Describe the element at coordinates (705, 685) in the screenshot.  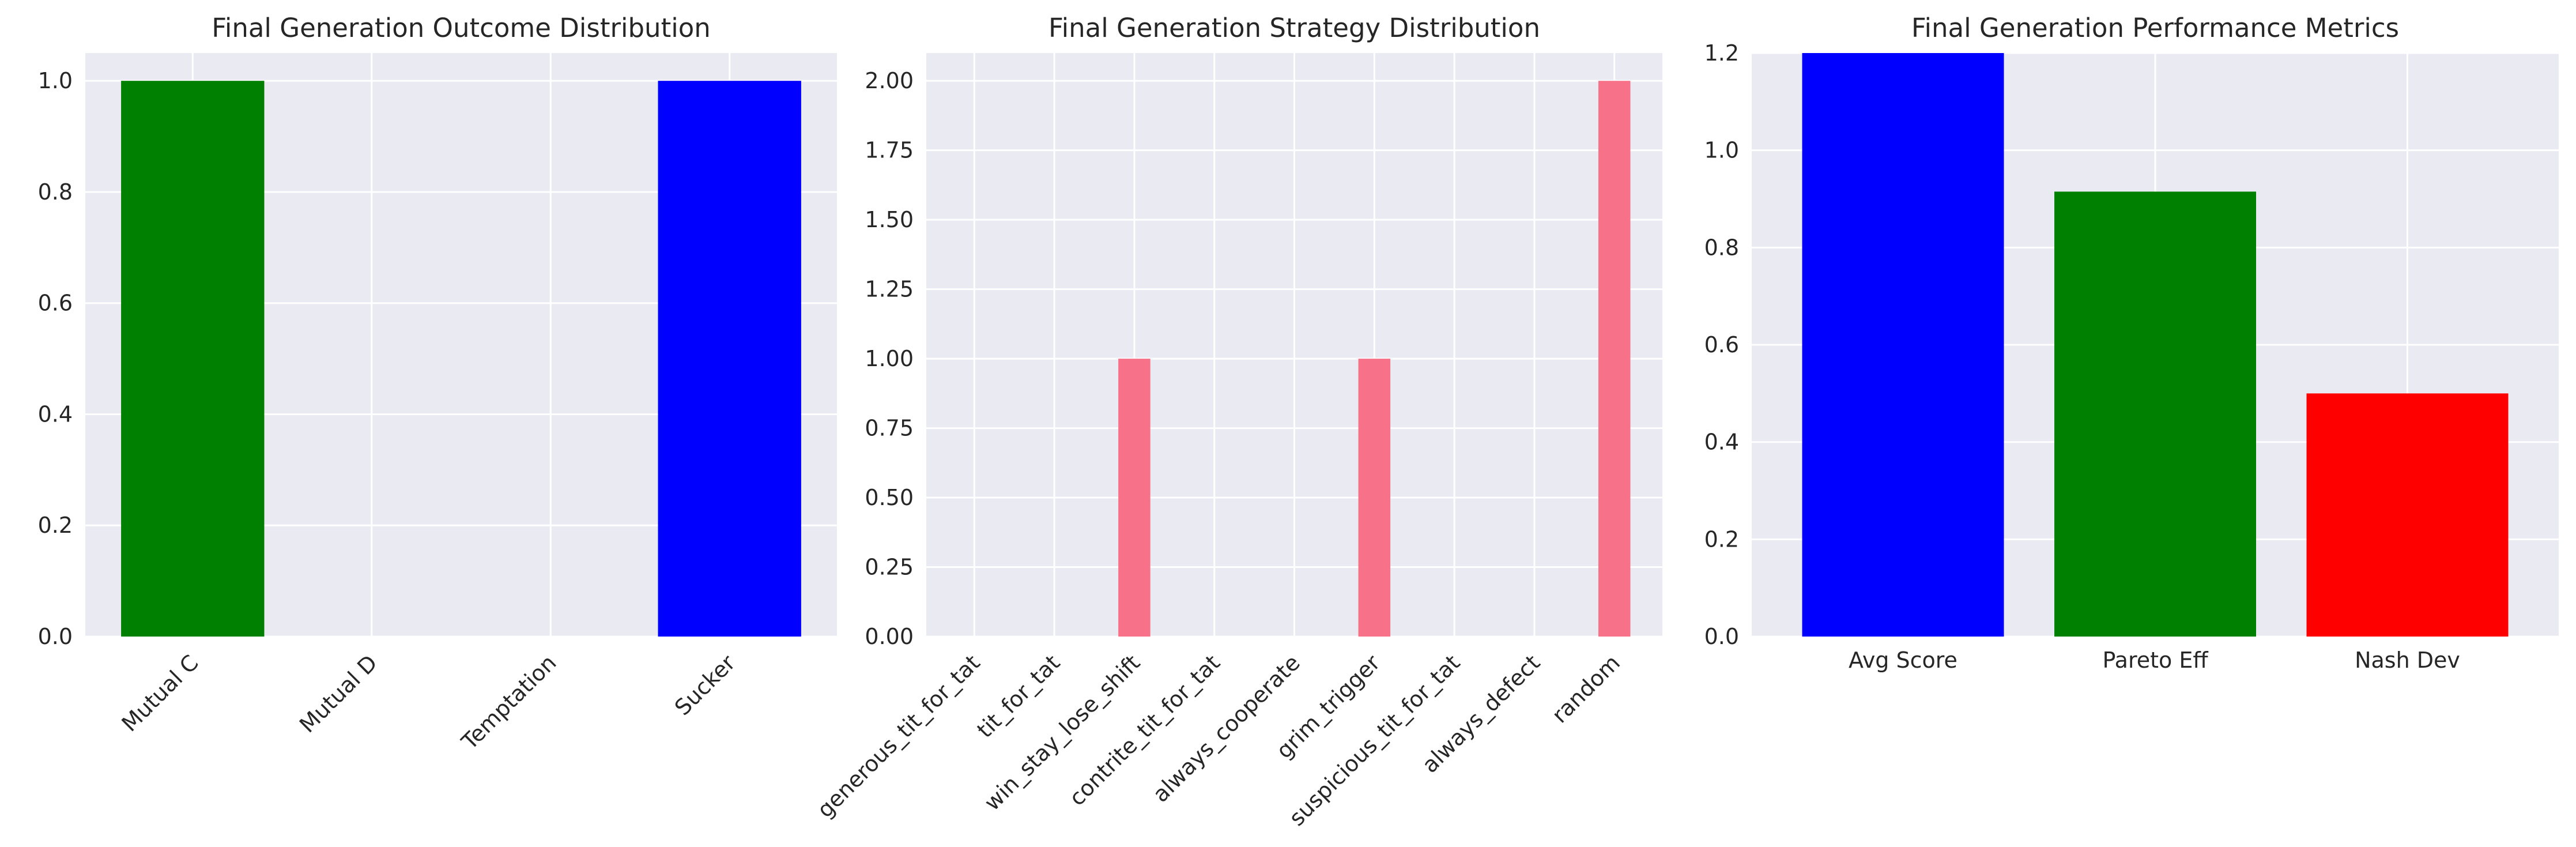
I see `x-tick-label: Sucker` at that location.